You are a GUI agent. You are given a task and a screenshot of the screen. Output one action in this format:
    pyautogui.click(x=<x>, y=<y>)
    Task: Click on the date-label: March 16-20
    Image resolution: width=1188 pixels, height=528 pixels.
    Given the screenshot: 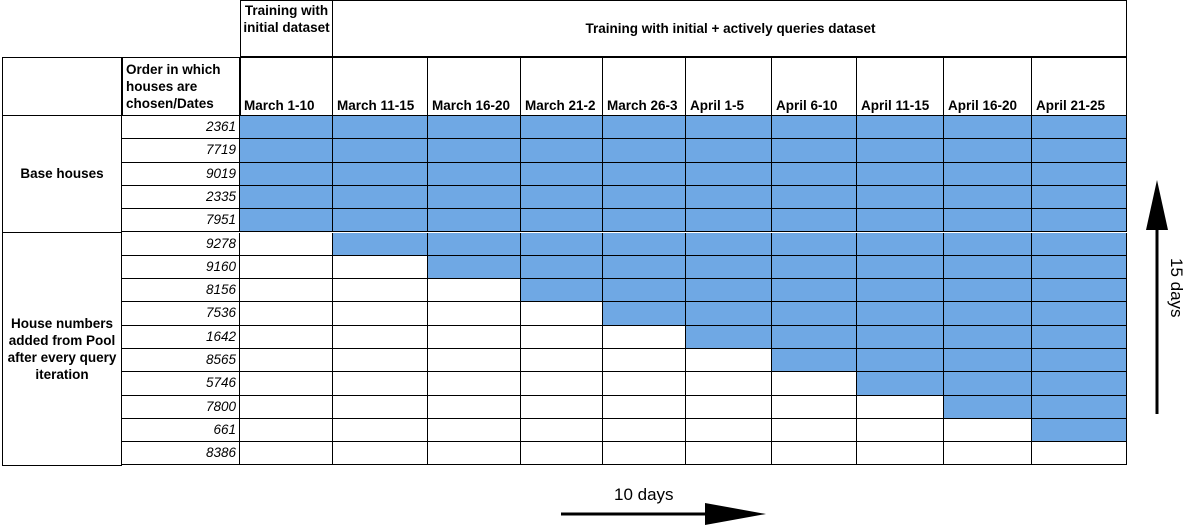 What is the action you would take?
    pyautogui.click(x=471, y=105)
    